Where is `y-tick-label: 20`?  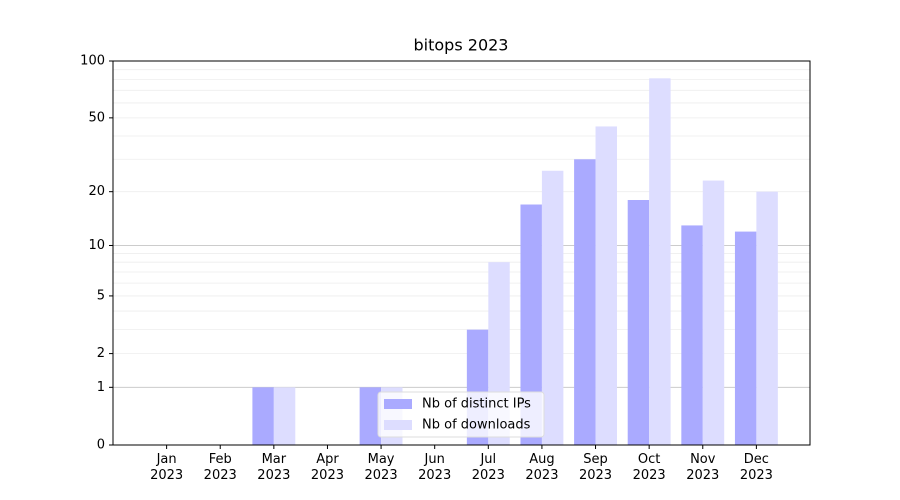
y-tick-label: 20 is located at coordinates (96, 191).